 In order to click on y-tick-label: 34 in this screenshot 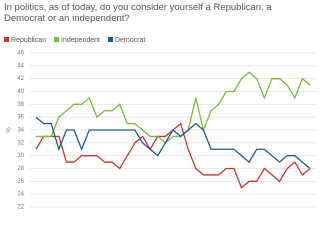, I will do `click(20, 131)`.